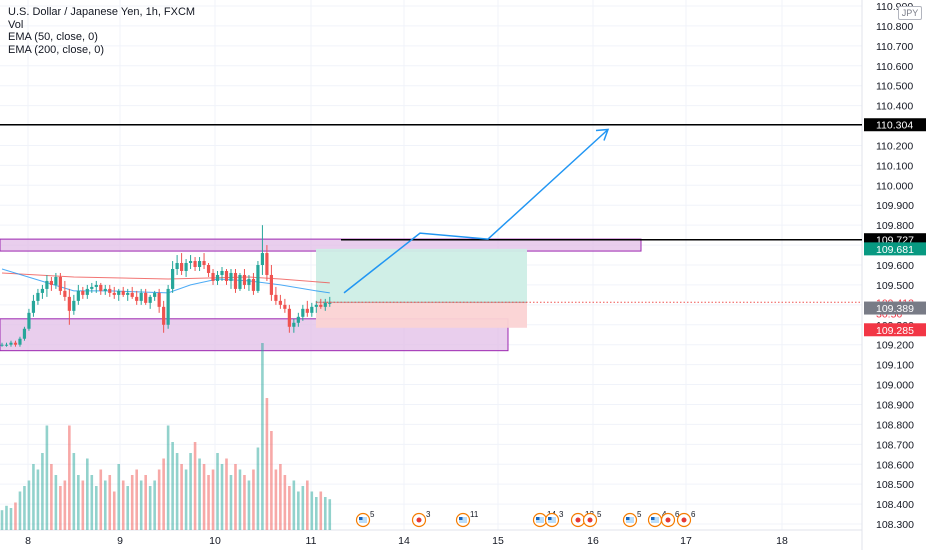 The image size is (932, 555). What do you see at coordinates (102, 12) in the screenshot?
I see `legend-symbol: U.S. Dollar / Japanese Yen, 1h, FXCM` at bounding box center [102, 12].